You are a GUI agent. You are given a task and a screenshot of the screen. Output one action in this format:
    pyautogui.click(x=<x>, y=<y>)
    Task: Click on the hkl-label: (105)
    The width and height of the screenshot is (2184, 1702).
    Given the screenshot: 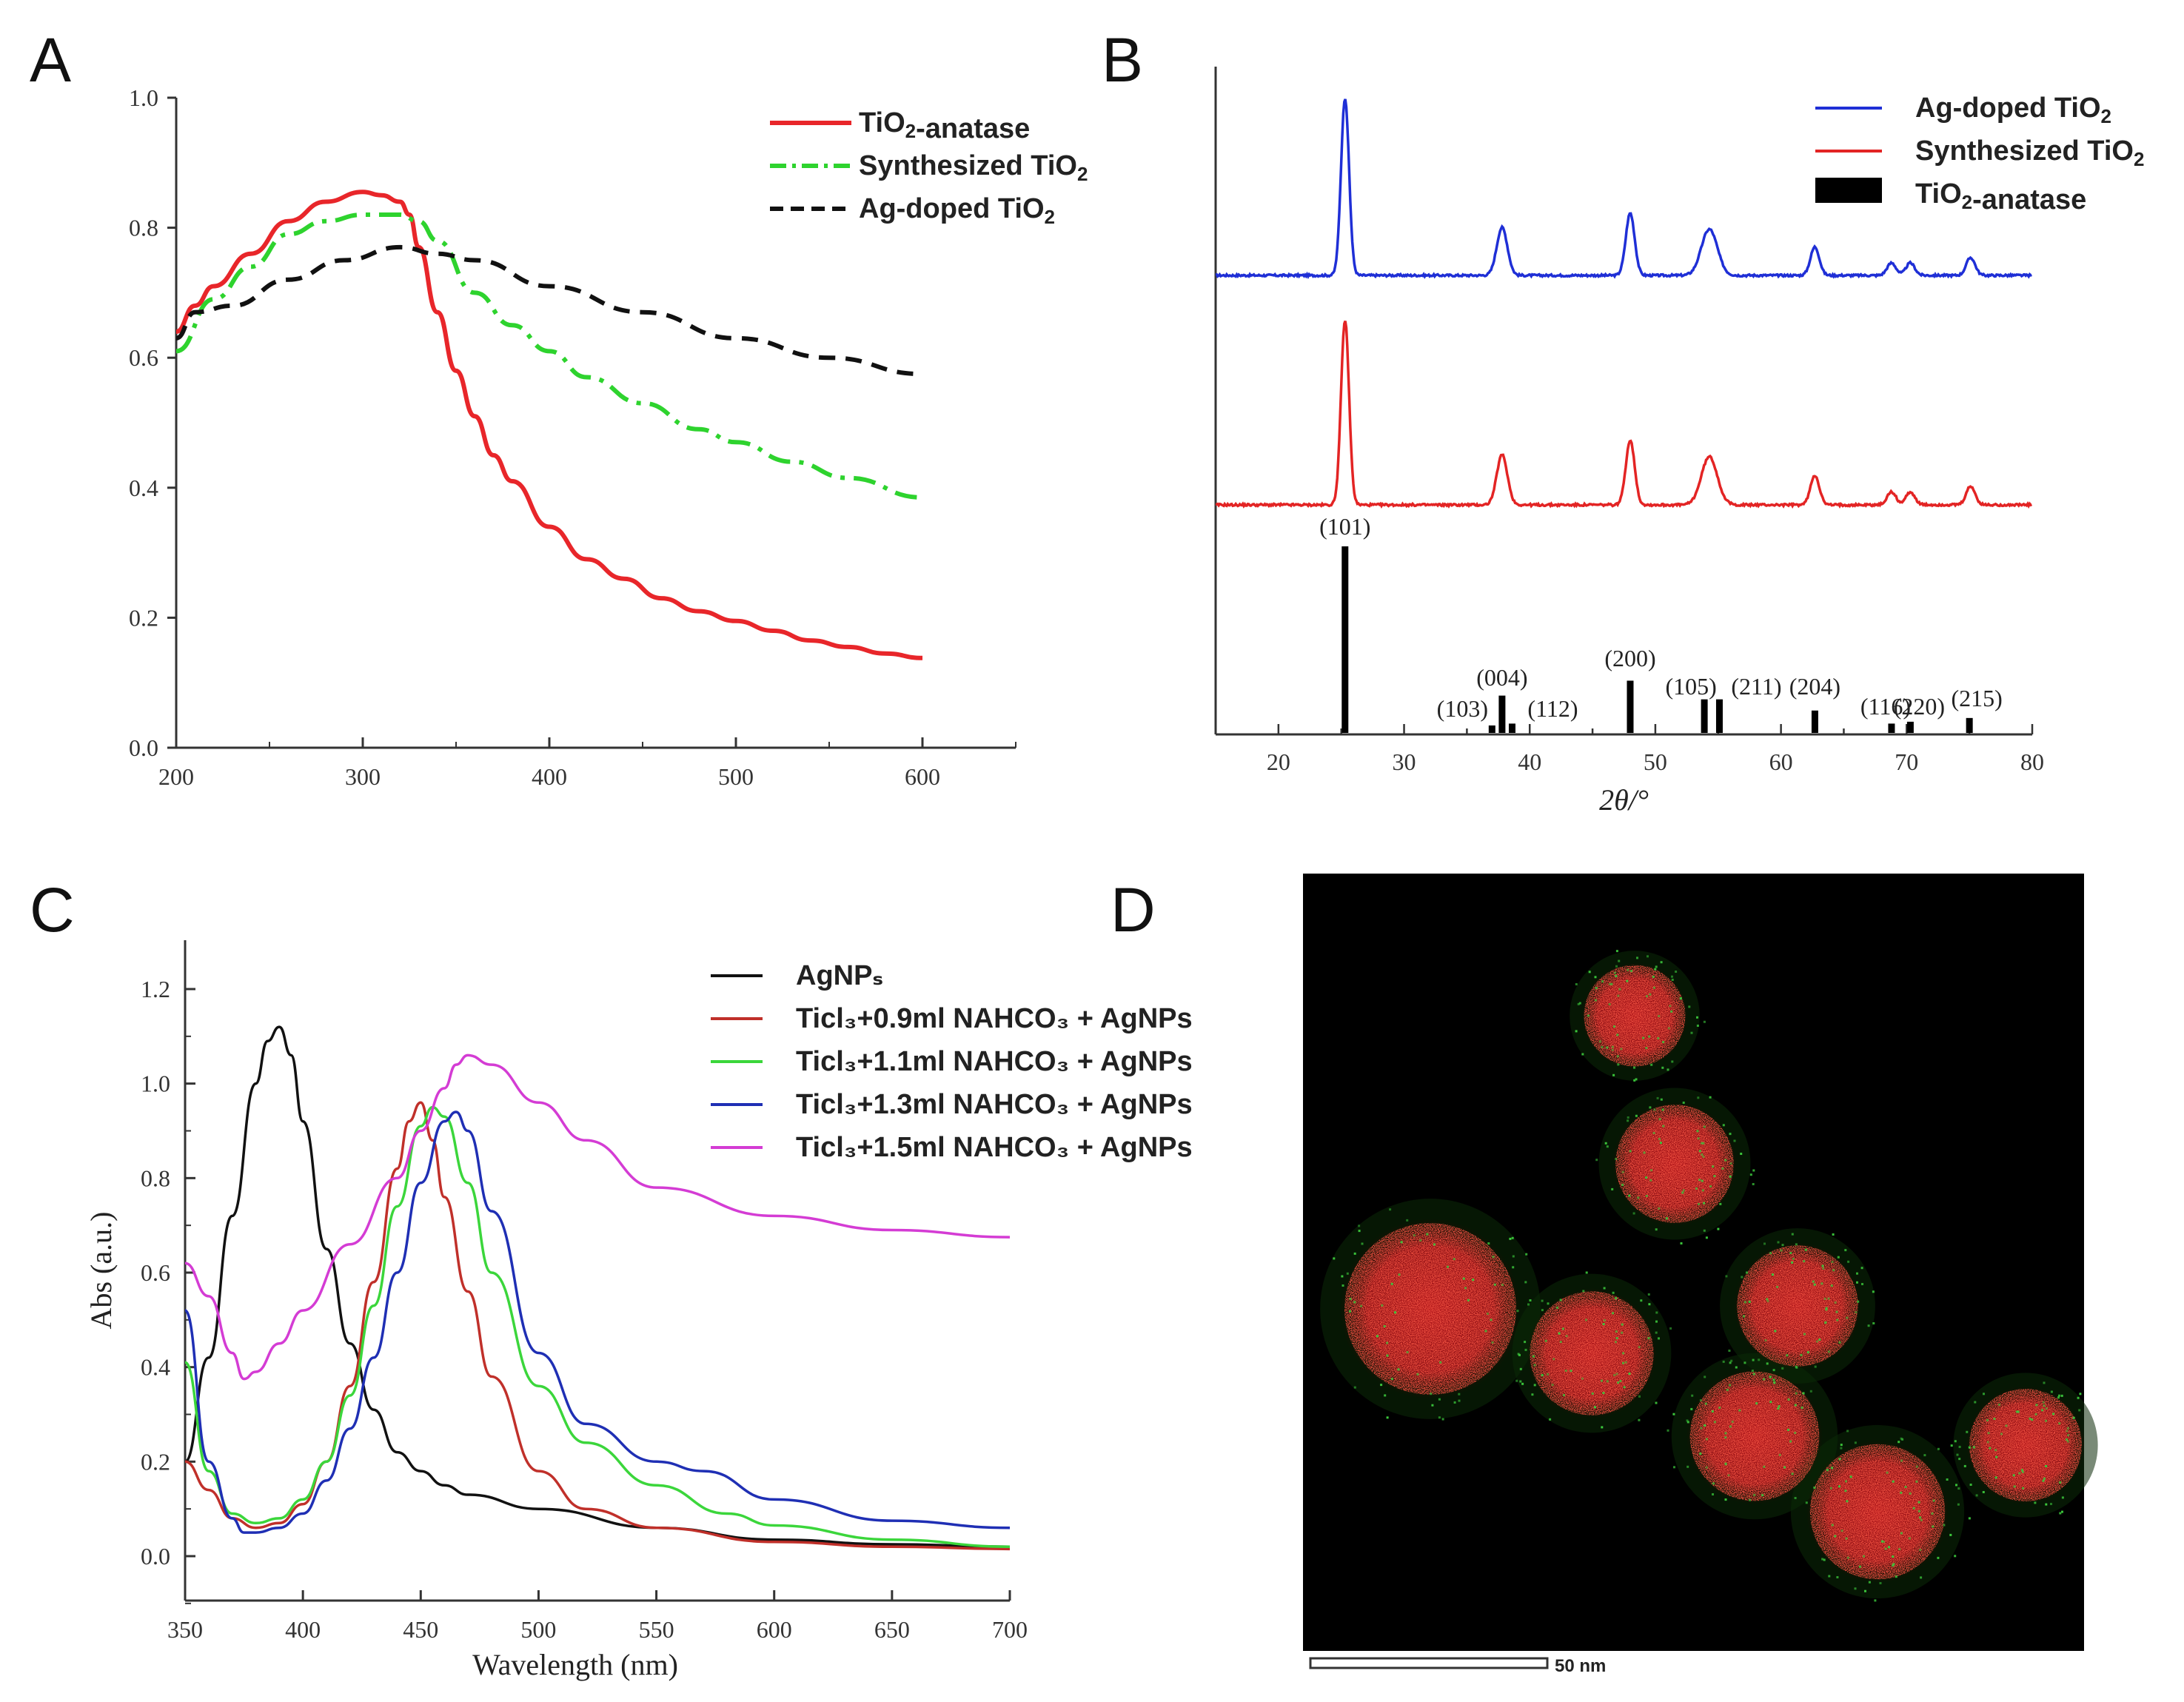 What is the action you would take?
    pyautogui.click(x=1691, y=686)
    